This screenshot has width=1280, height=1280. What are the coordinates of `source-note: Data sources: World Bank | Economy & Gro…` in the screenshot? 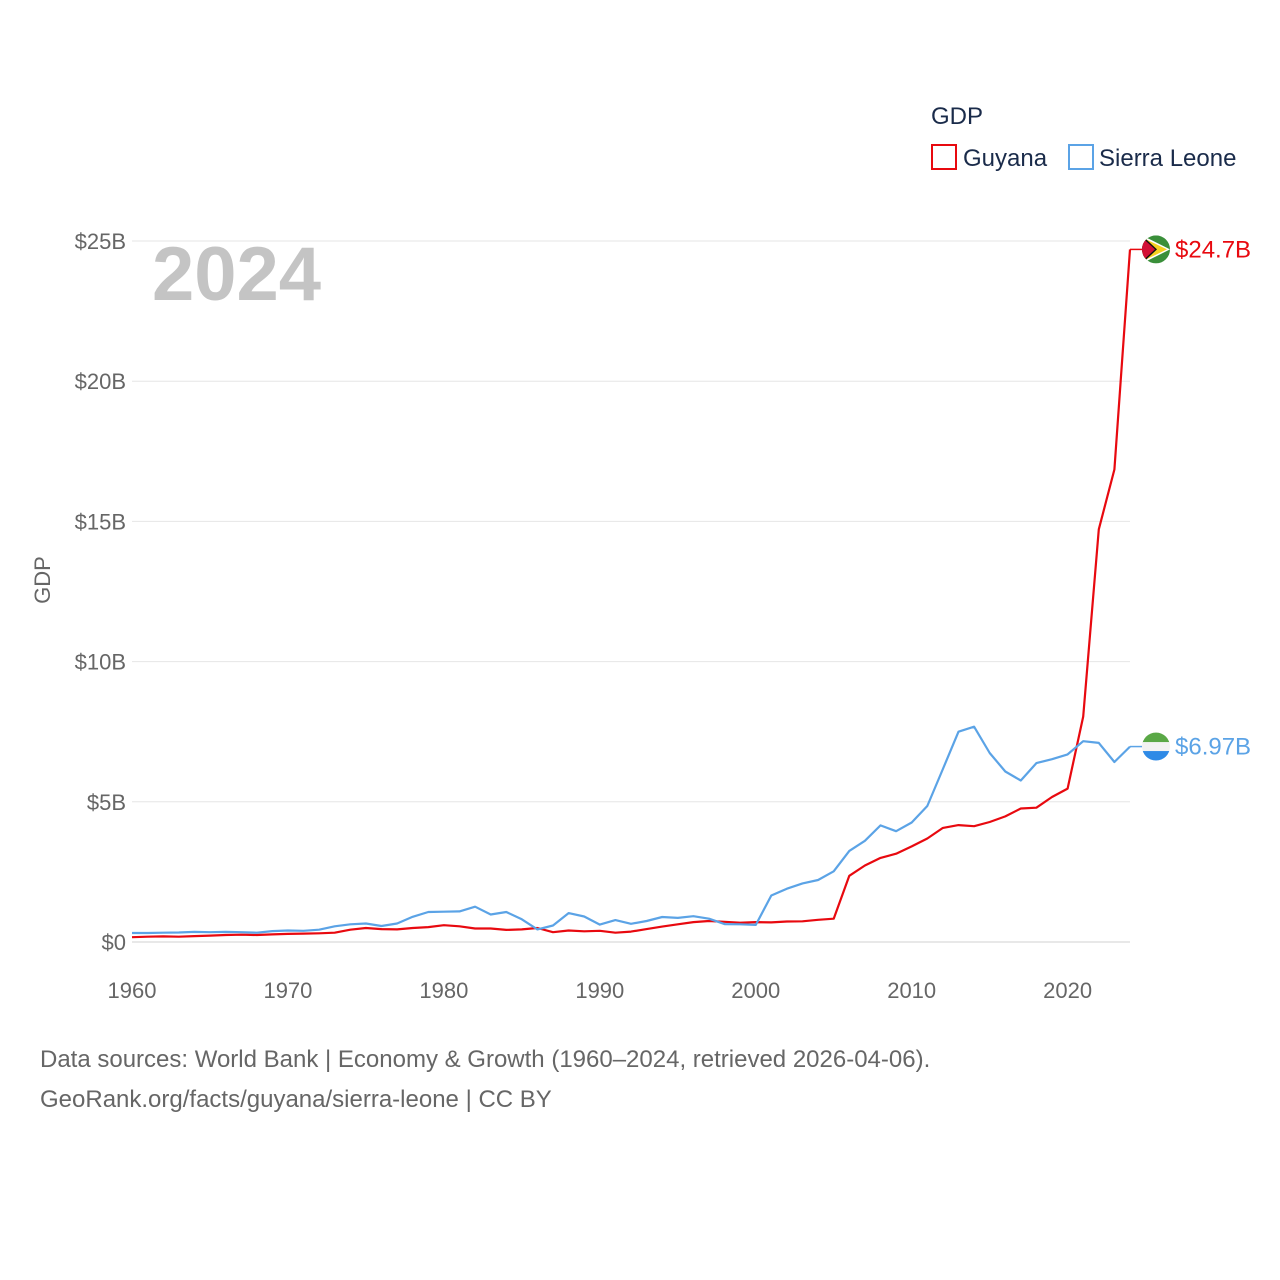 It's located at (640, 1080).